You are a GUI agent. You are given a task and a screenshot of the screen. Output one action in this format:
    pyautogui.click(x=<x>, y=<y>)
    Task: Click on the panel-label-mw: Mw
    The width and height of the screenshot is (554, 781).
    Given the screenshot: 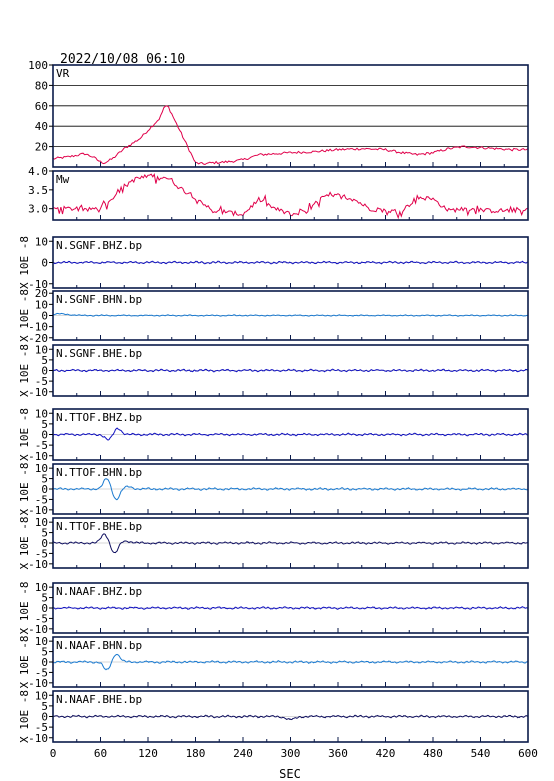 What is the action you would take?
    pyautogui.click(x=63, y=179)
    